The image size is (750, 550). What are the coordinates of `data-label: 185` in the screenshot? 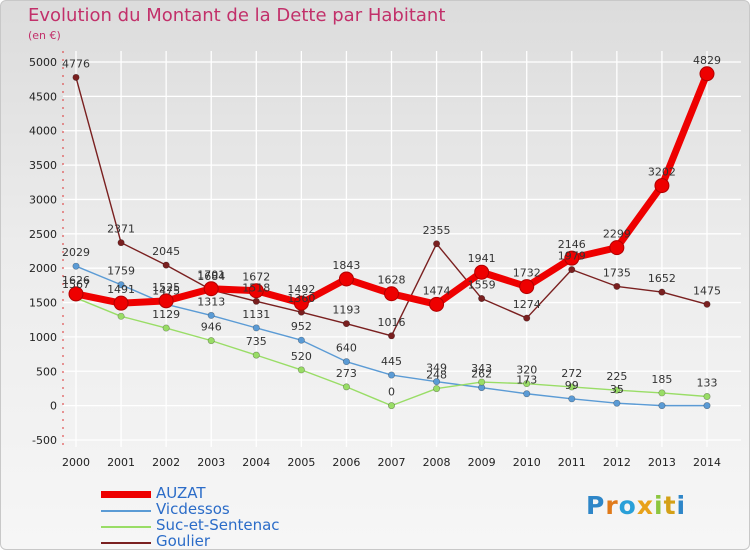 It's located at (661, 379).